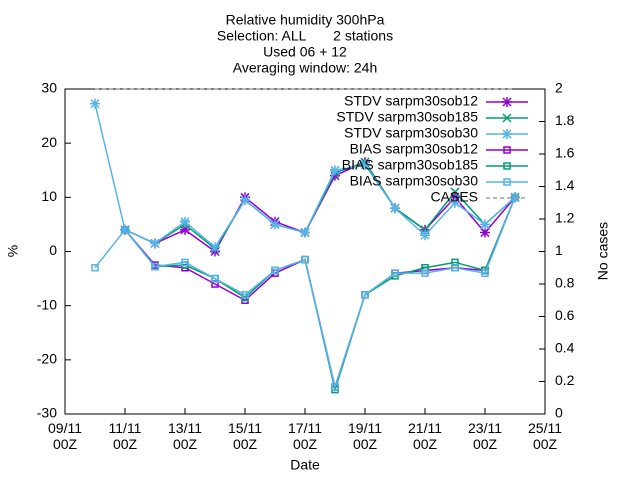  Describe the element at coordinates (49, 88) in the screenshot. I see `y-tick-label: 30` at that location.